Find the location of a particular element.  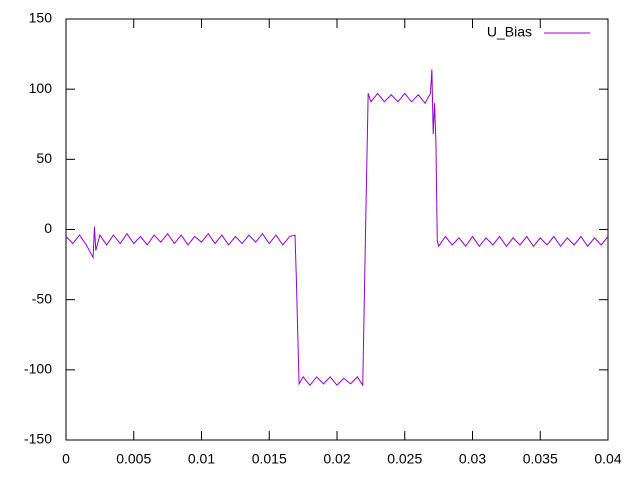

y-tick-label: 100 is located at coordinates (41, 88).